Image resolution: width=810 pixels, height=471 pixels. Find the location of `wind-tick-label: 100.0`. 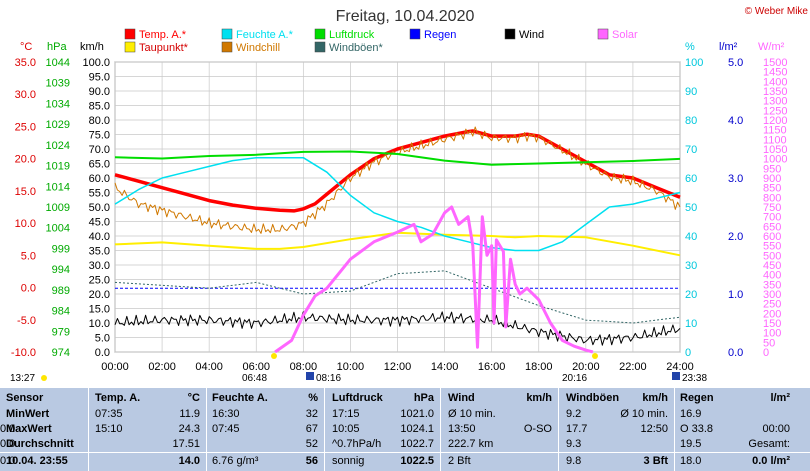

wind-tick-label: 100.0 is located at coordinates (96, 63).